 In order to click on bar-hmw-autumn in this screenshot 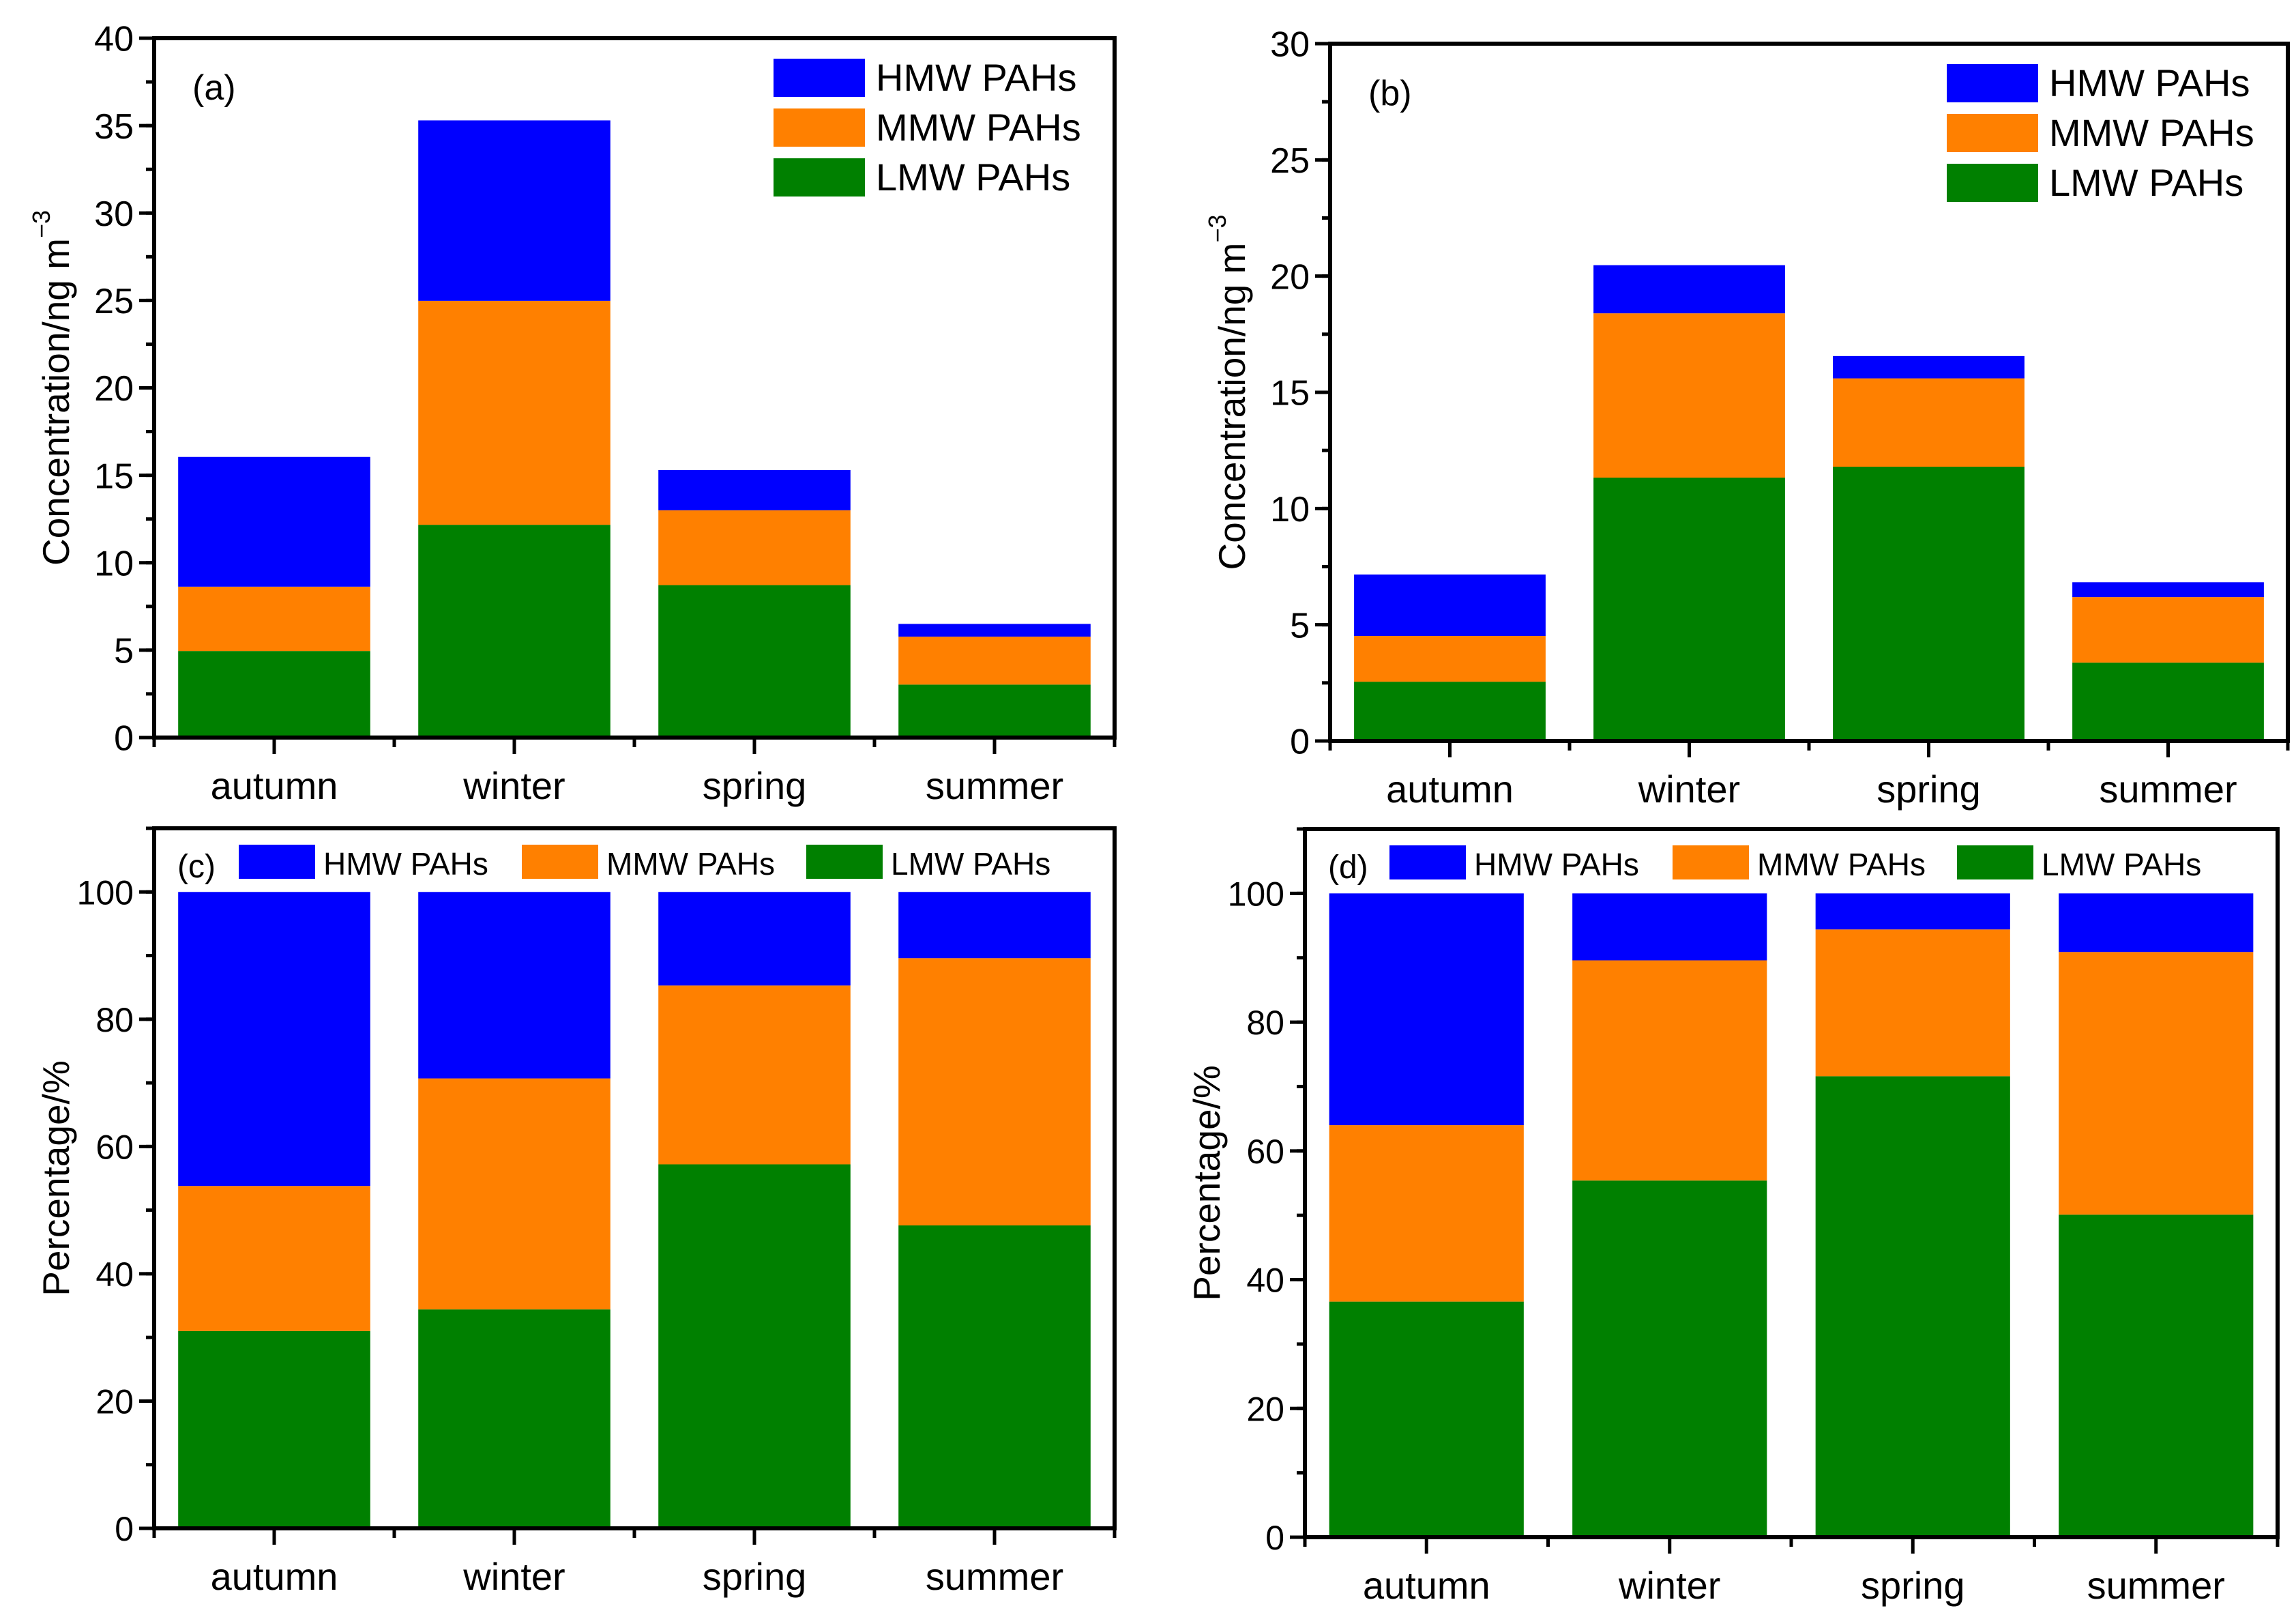, I will do `click(274, 1039)`.